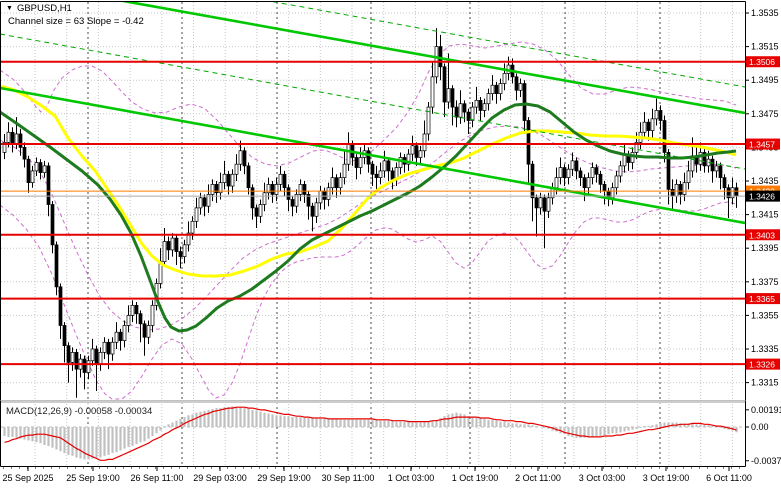 The image size is (781, 489). I want to click on time-tick-label: 1 Oct 19:00, so click(475, 478).